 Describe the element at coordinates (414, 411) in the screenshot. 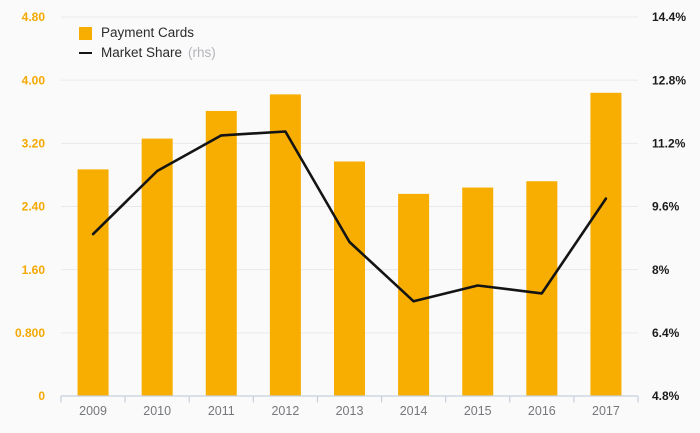

I see `x-axis-label-2014: 2014` at that location.